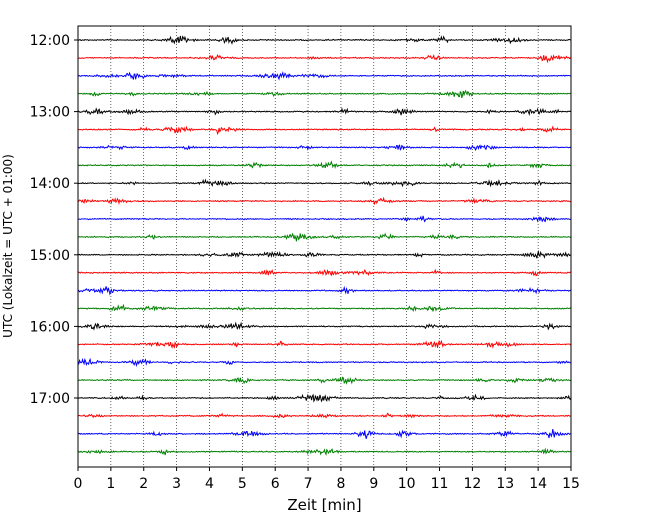 The width and height of the screenshot is (650, 520). What do you see at coordinates (8, 246) in the screenshot?
I see `y-axis-label: UTC (Lokalzeit = UTC + 01:00)` at bounding box center [8, 246].